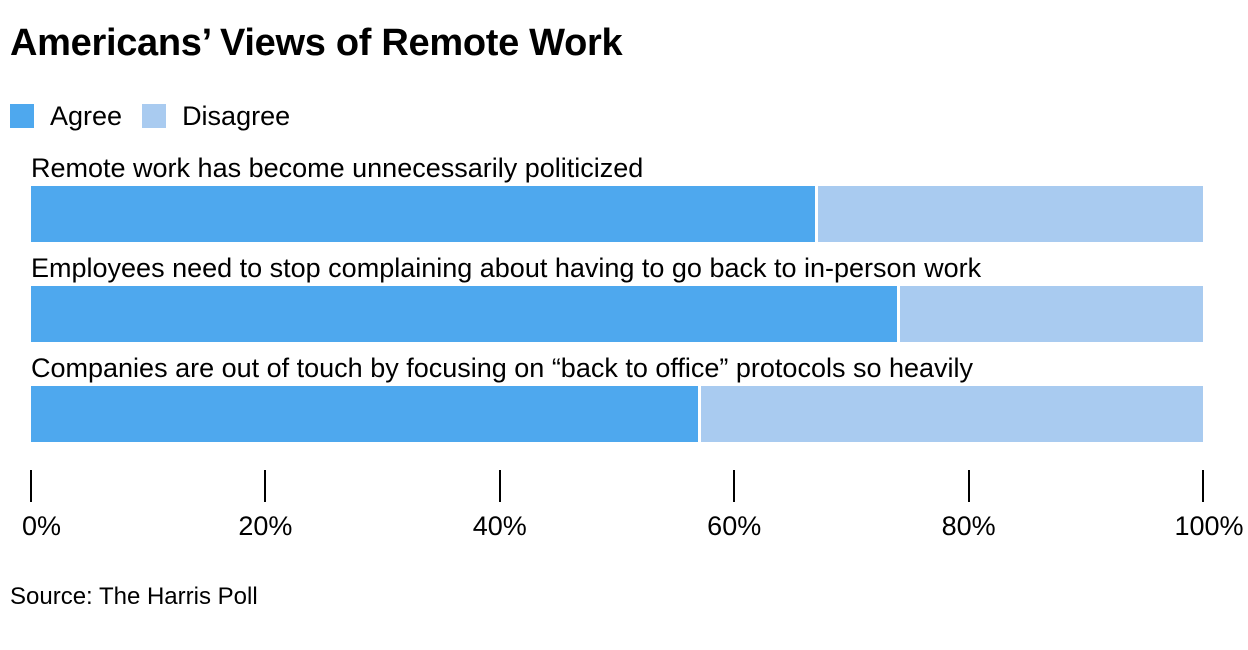 This screenshot has height=650, width=1248. What do you see at coordinates (42, 526) in the screenshot?
I see `x-tick-label: 0%` at bounding box center [42, 526].